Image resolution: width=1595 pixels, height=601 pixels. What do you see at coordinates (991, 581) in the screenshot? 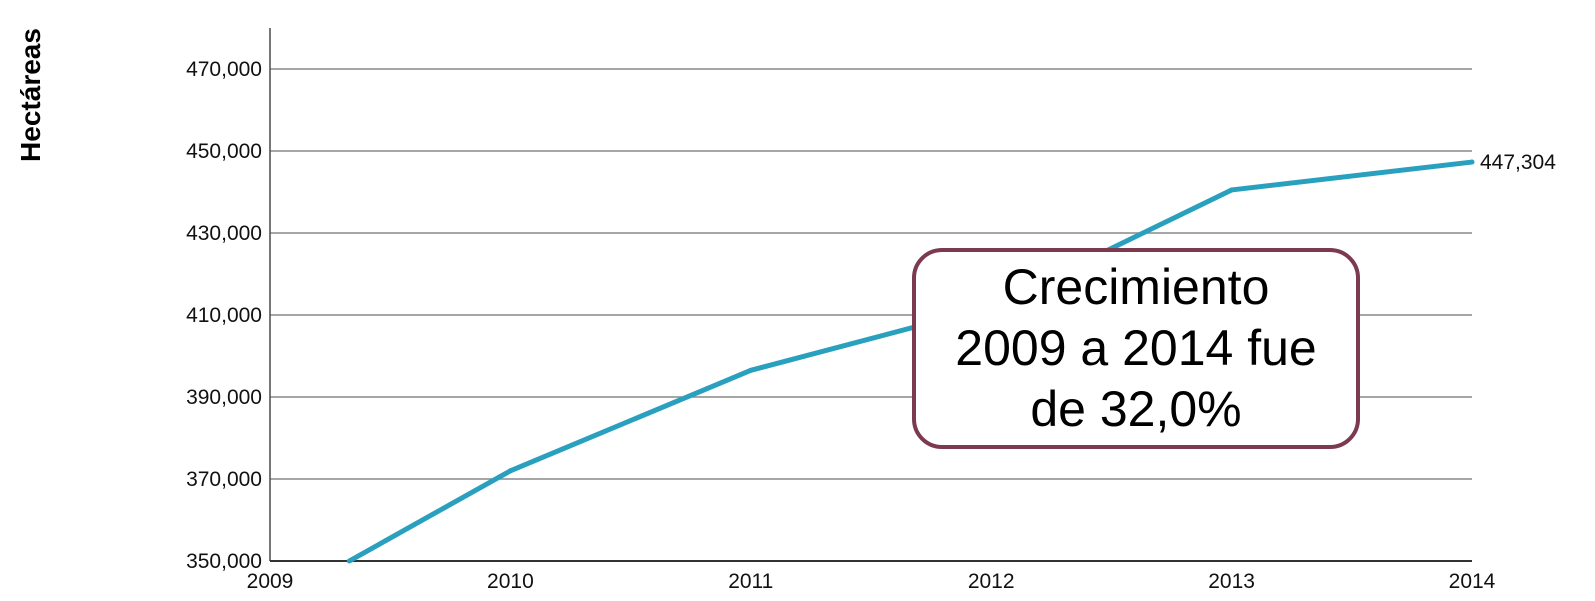
I see `x-tick-label: 2012` at bounding box center [991, 581].